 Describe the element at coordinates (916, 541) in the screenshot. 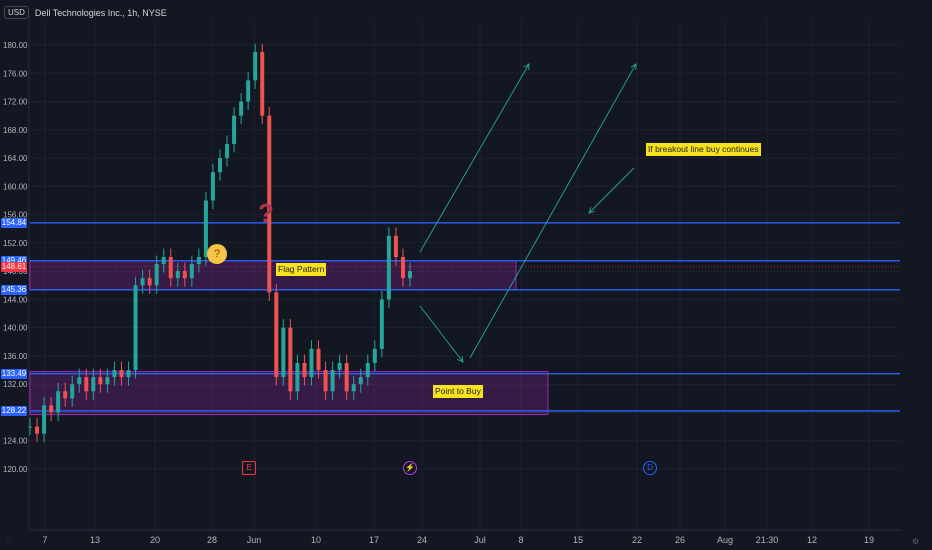

I see `settings-icon: ⚙` at that location.